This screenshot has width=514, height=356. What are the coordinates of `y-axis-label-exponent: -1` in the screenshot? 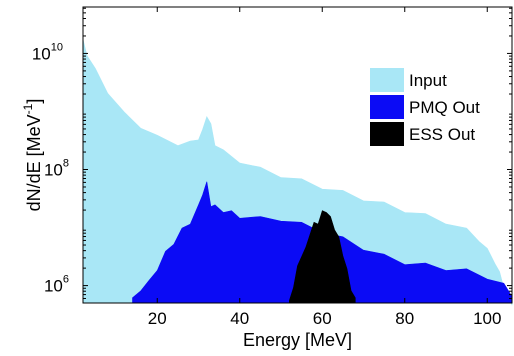 It's located at (28, 108).